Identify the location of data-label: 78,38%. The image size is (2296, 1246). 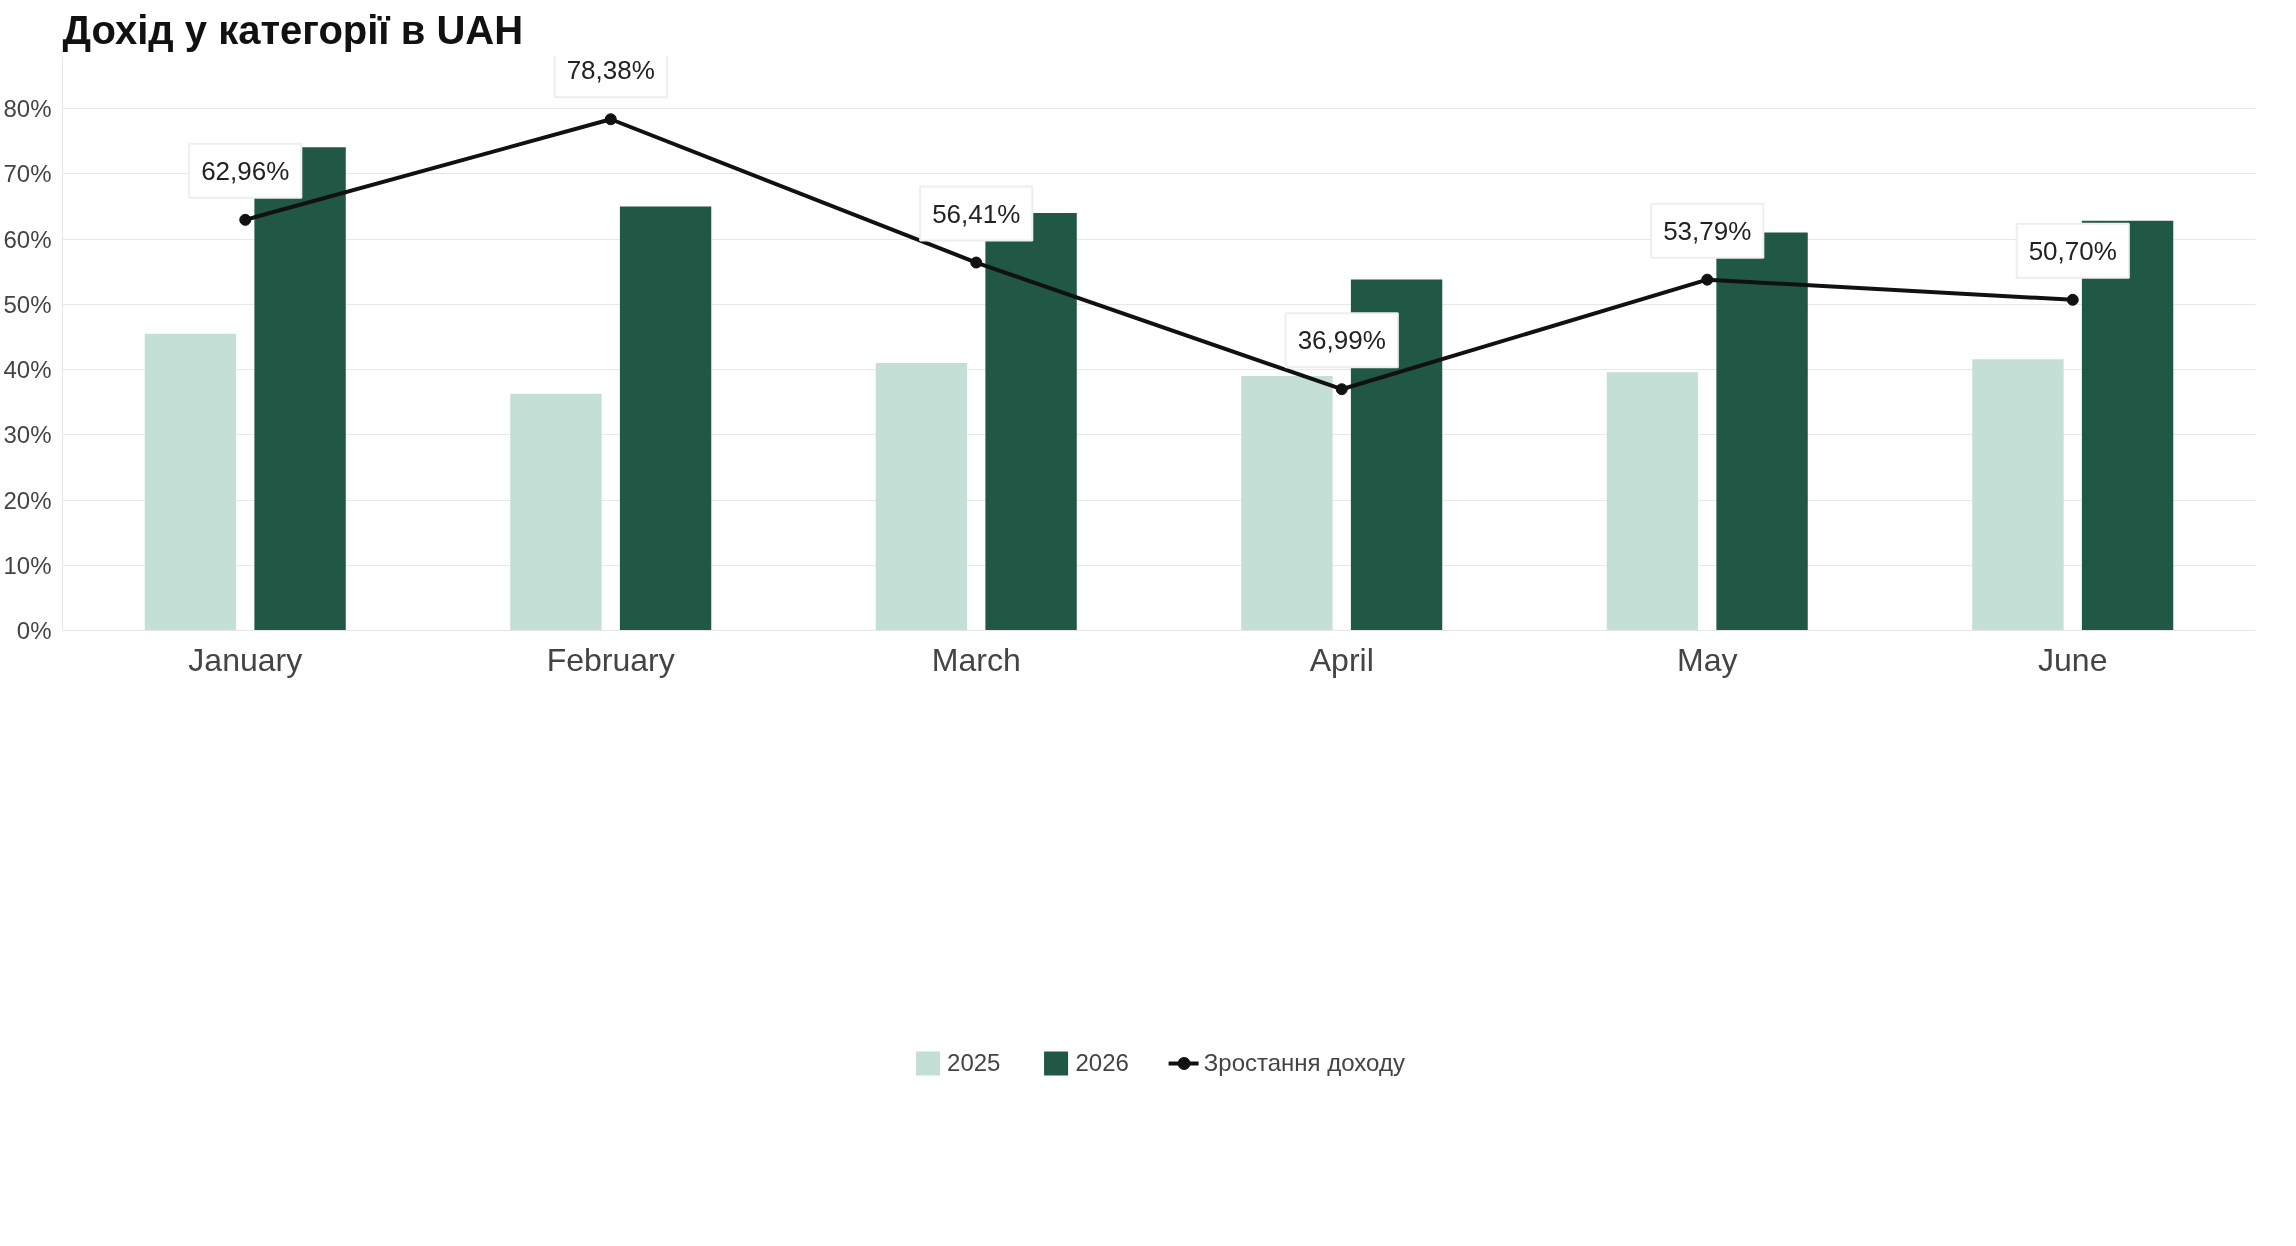
(610, 70).